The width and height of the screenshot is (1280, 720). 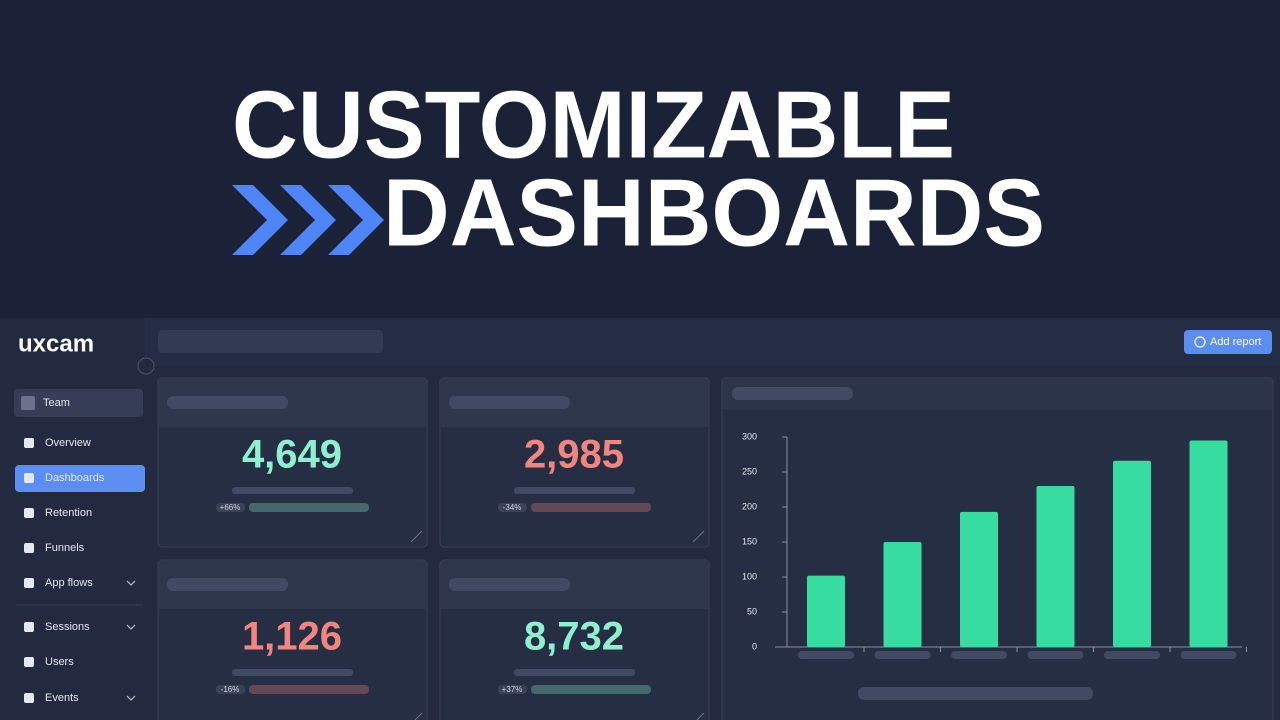 What do you see at coordinates (68, 513) in the screenshot?
I see `nav-item: Retention` at bounding box center [68, 513].